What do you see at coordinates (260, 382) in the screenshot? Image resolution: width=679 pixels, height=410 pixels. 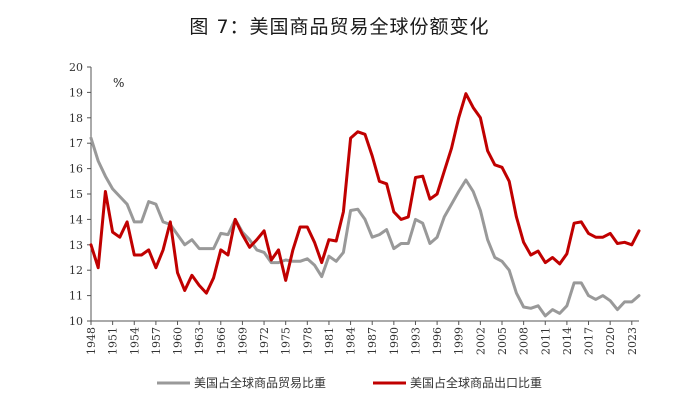 I see `legend-label-1: 美国占全球商品贸易比重` at bounding box center [260, 382].